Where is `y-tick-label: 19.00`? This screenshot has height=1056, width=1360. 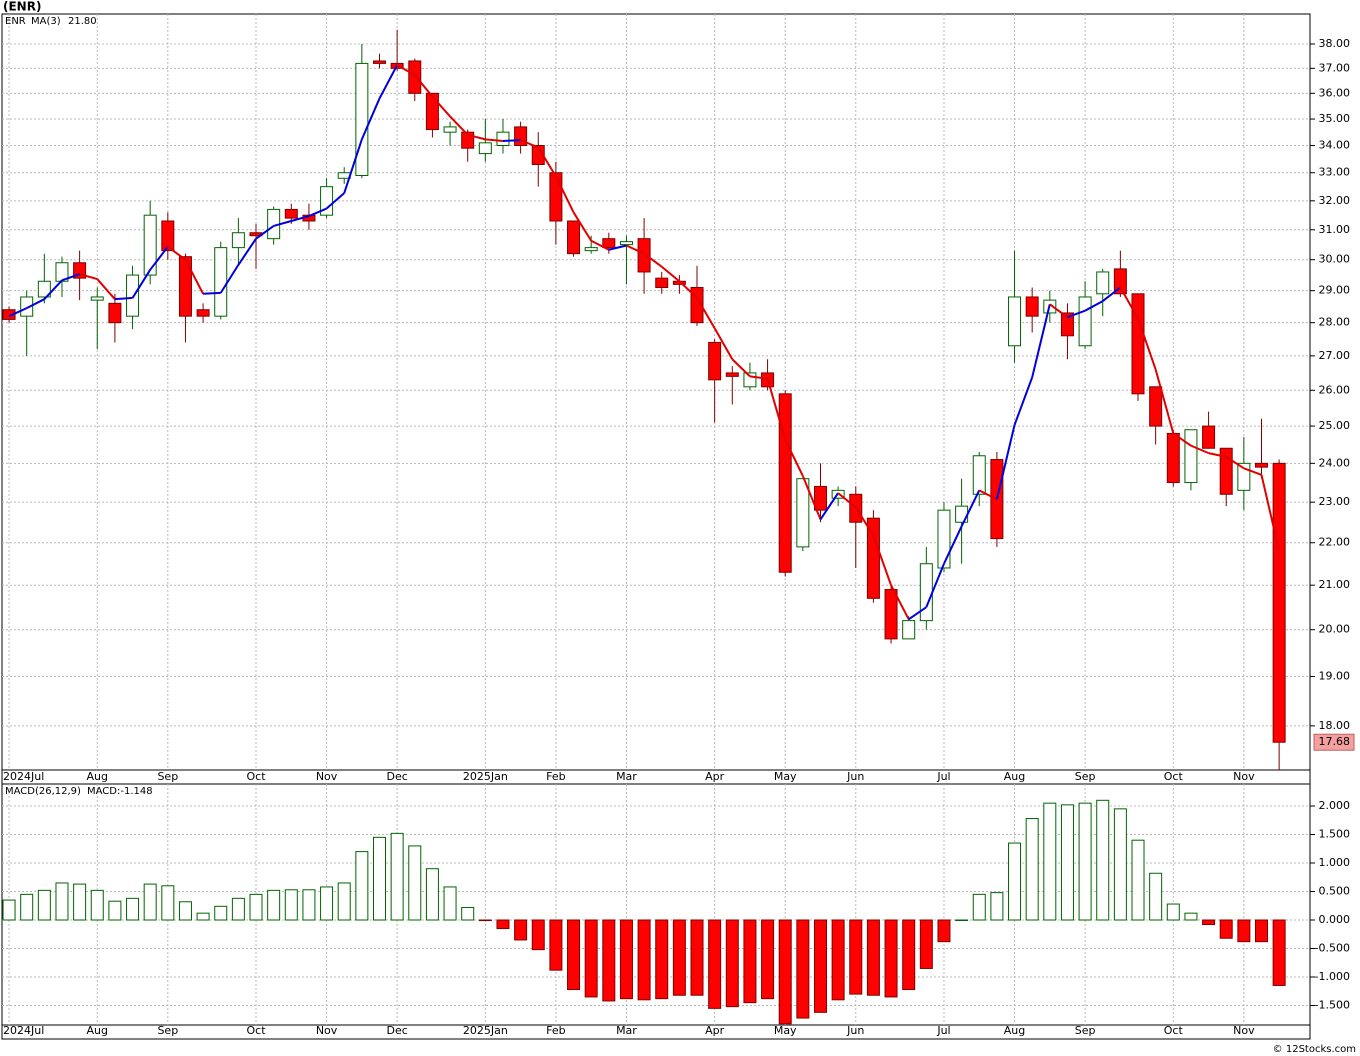 y-tick-label: 19.00 is located at coordinates (1335, 676).